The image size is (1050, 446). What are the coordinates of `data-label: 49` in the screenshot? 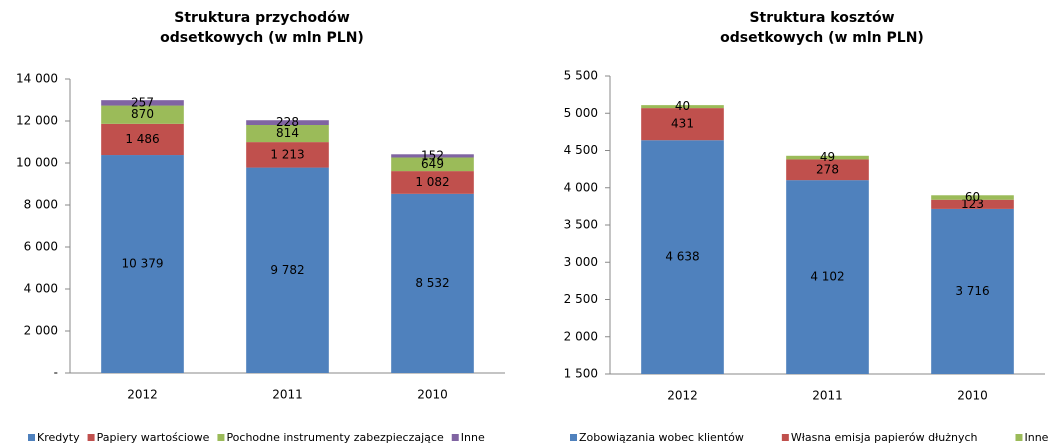 It's located at (827, 157).